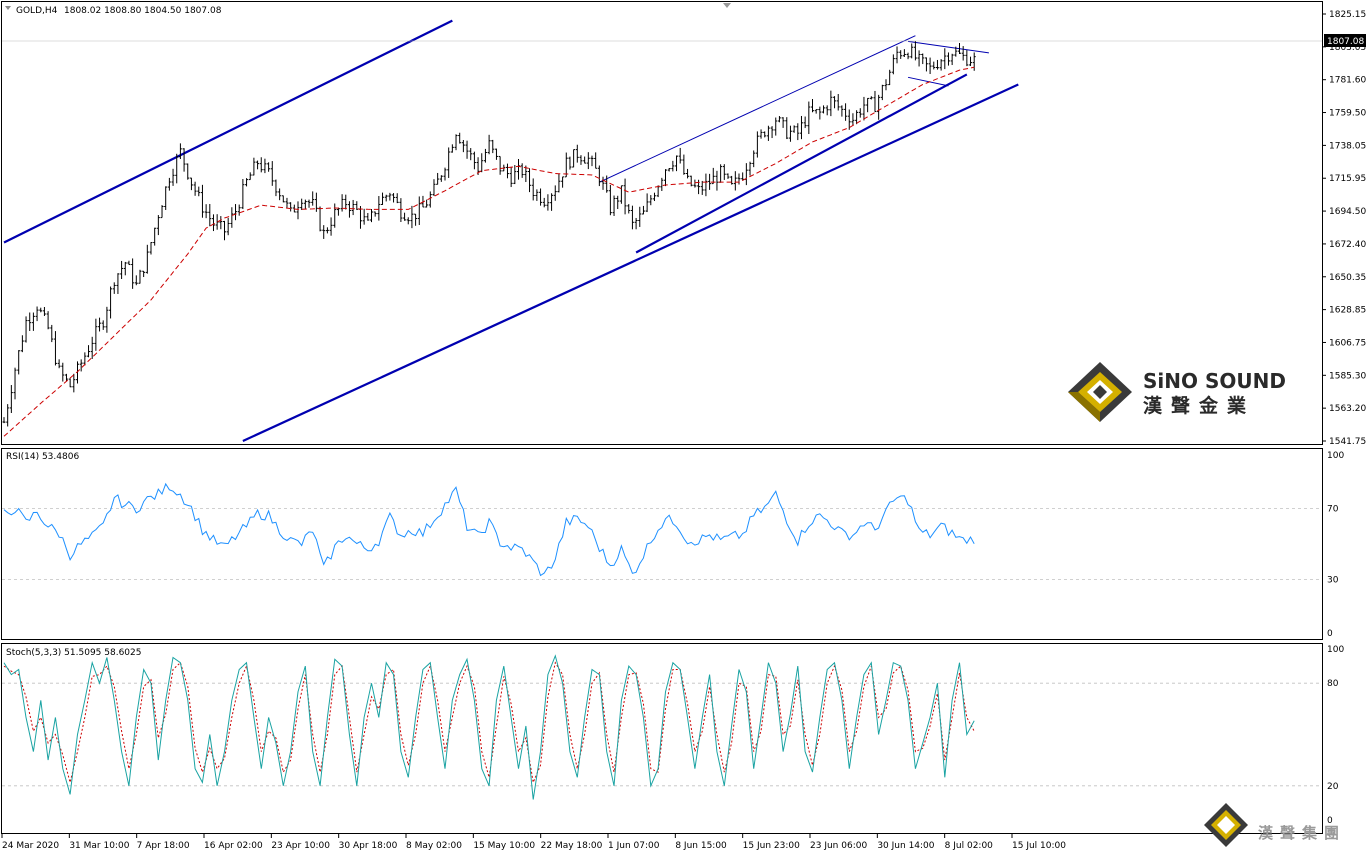 This screenshot has width=1368, height=853. I want to click on stoch-tick-label: 80, so click(1333, 684).